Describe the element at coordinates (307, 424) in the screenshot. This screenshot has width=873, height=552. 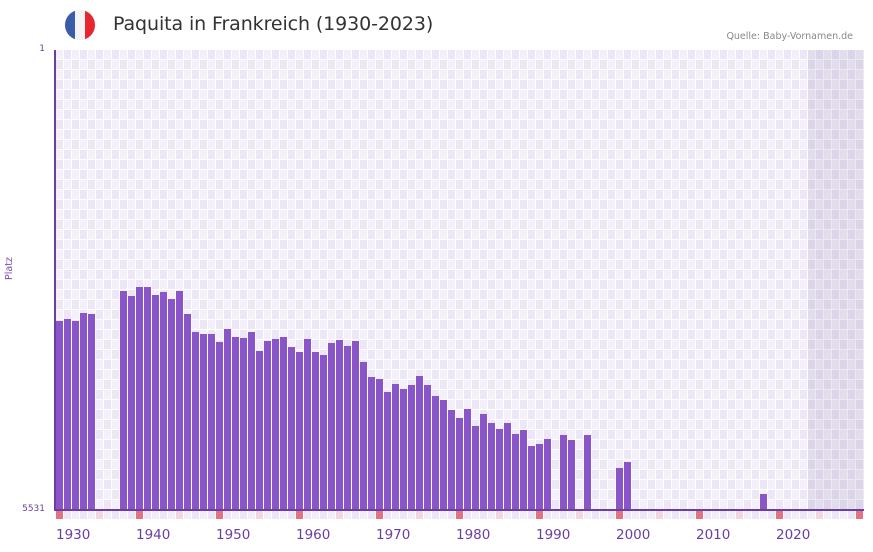
I see `bar-1961` at that location.